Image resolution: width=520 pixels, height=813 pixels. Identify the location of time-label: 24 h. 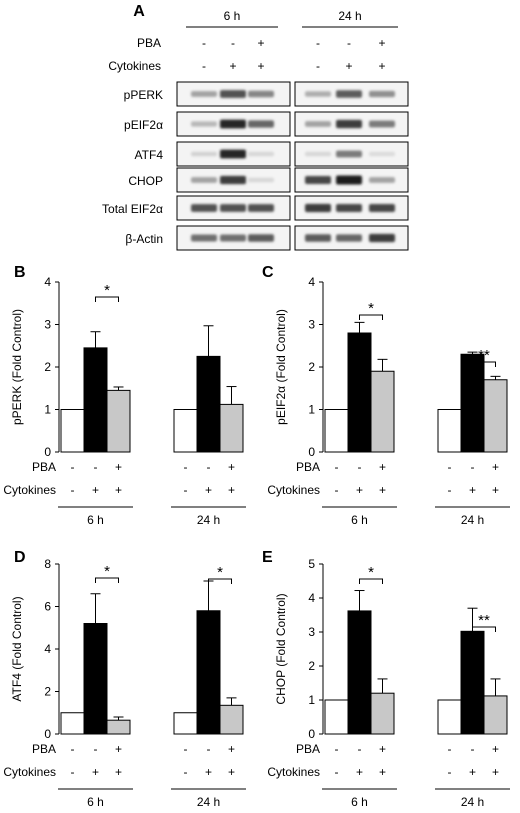
(349, 16).